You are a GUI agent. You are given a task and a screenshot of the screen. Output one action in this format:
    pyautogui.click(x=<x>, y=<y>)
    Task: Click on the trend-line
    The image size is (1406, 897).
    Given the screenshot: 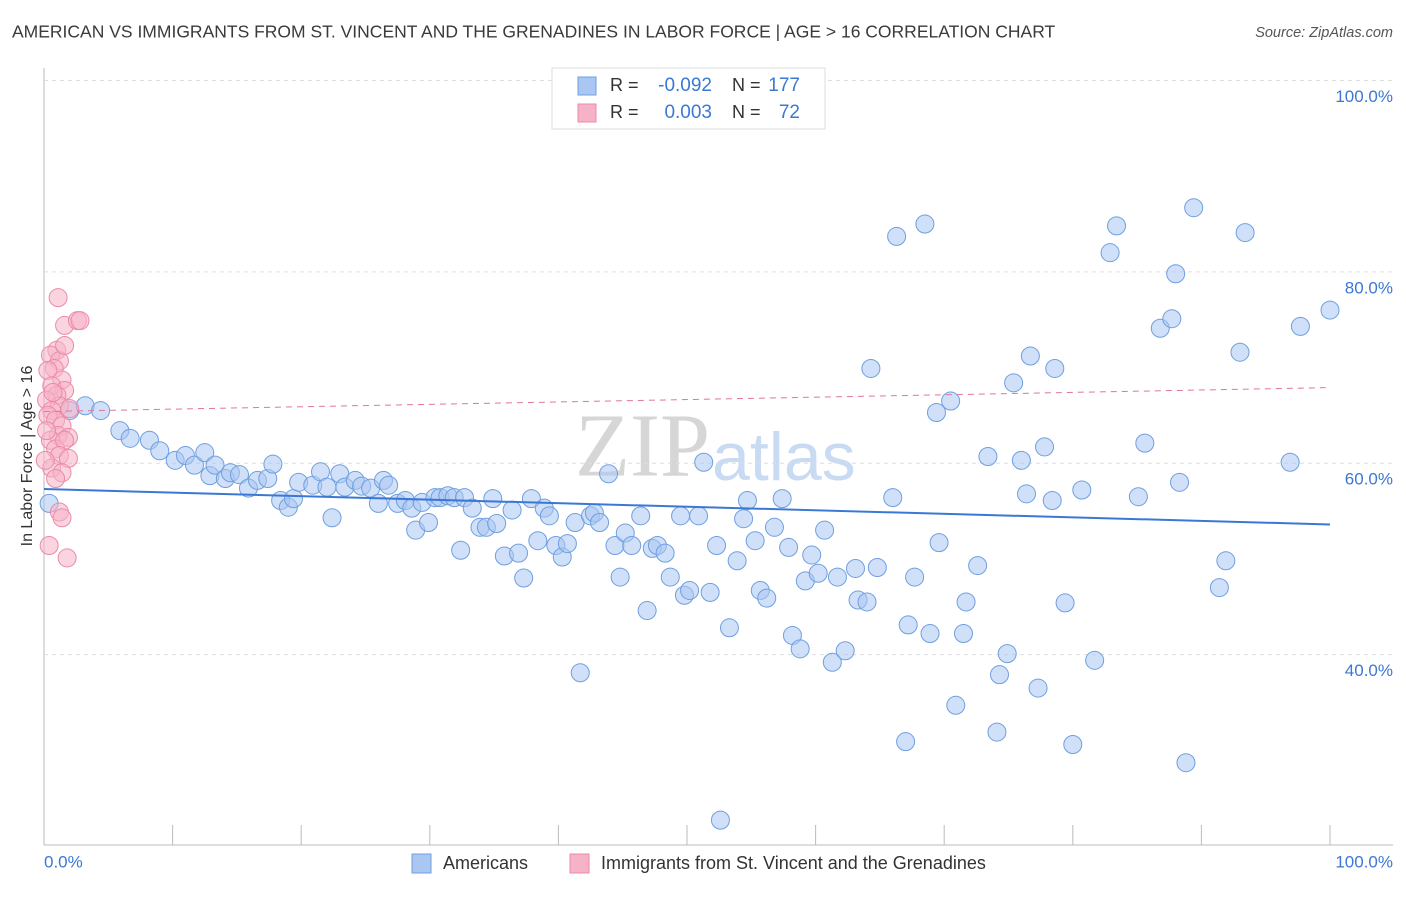 What is the action you would take?
    pyautogui.click(x=687, y=400)
    